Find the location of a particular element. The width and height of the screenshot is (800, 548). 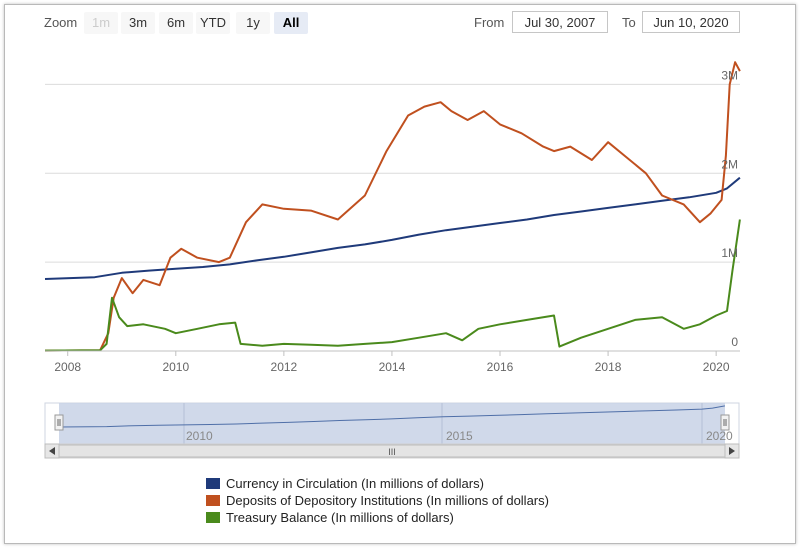

navigator-right-handle is located at coordinates (725, 422).